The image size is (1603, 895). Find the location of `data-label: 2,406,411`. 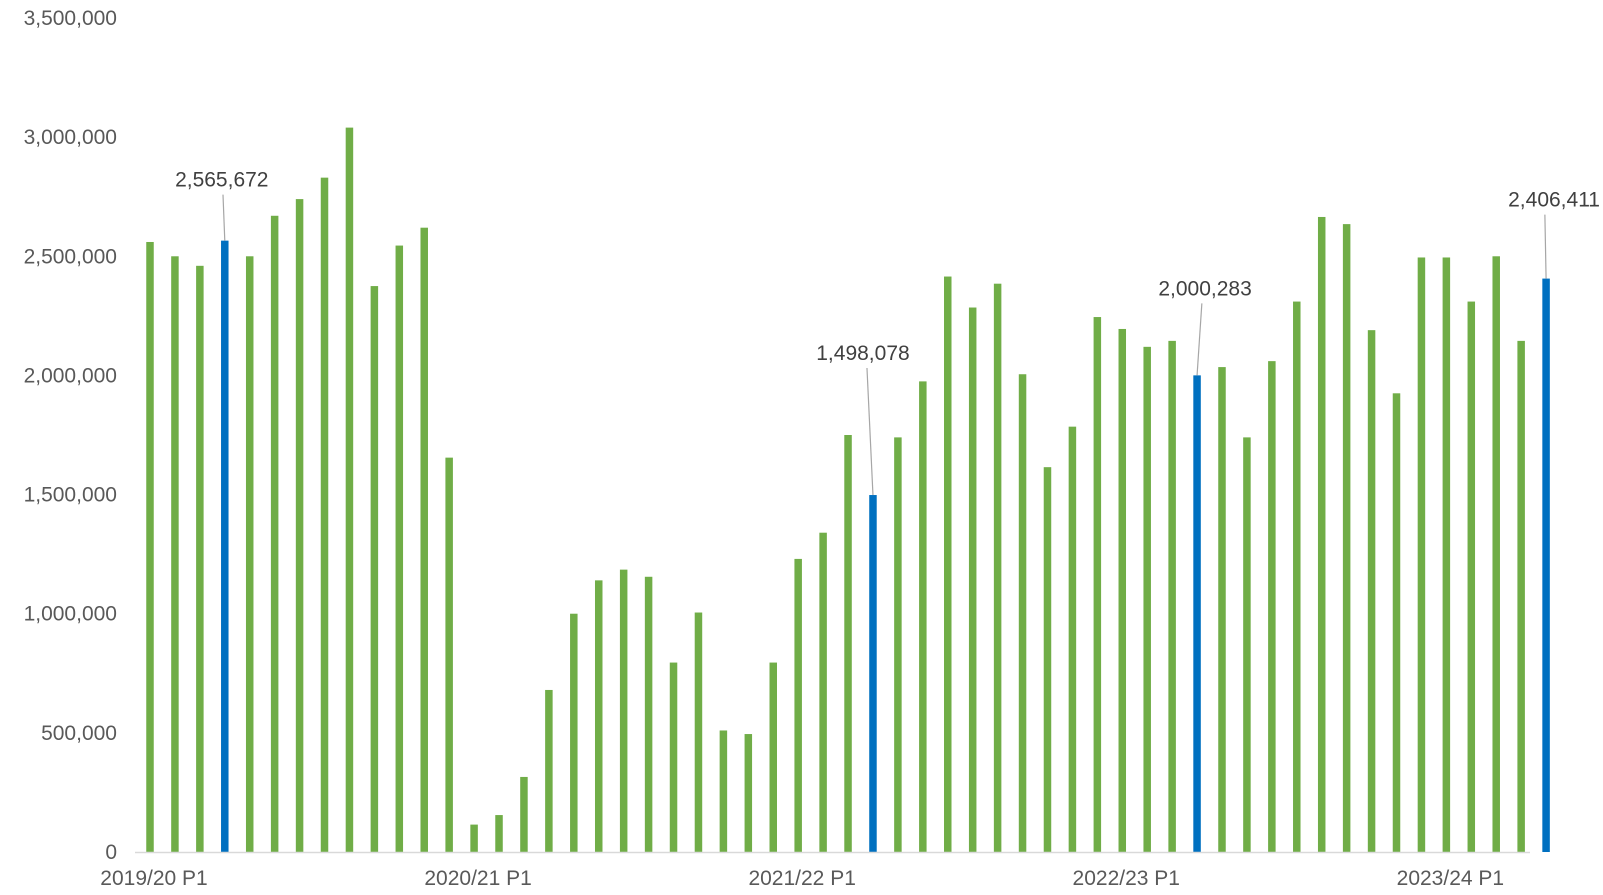

data-label: 2,406,411 is located at coordinates (1554, 200).